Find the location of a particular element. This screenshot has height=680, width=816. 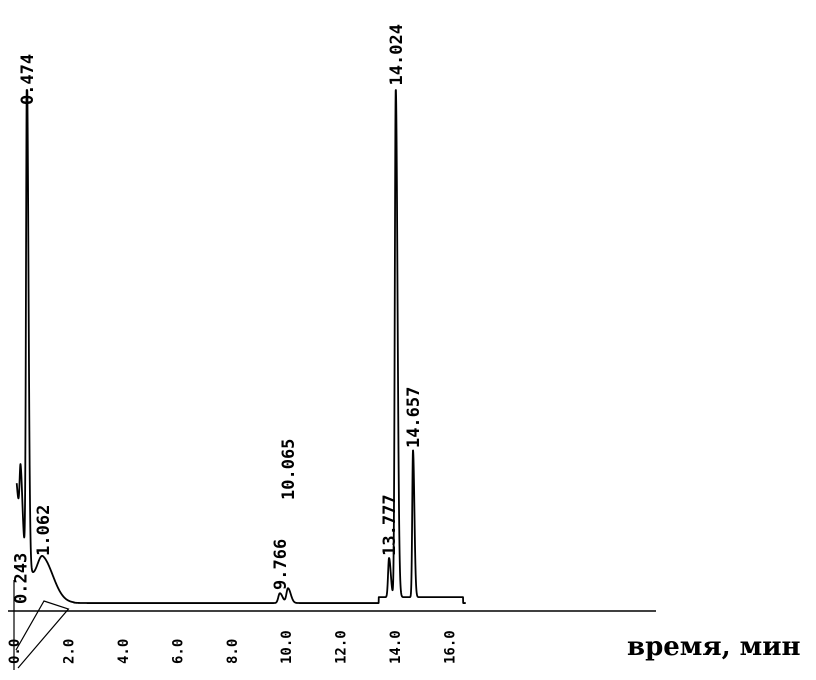

x-tick-label: 10.0 is located at coordinates (287, 647).